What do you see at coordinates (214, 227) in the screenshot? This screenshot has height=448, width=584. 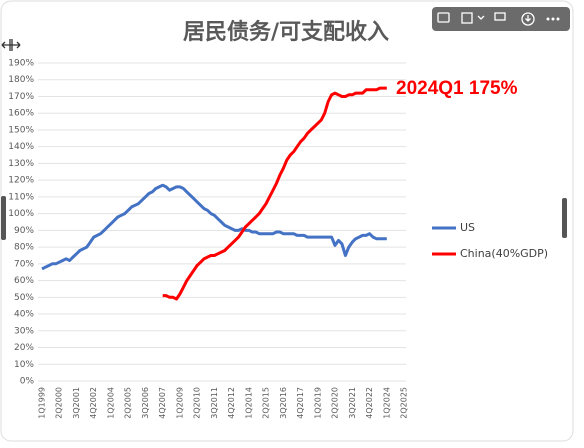 I see `line-series` at bounding box center [214, 227].